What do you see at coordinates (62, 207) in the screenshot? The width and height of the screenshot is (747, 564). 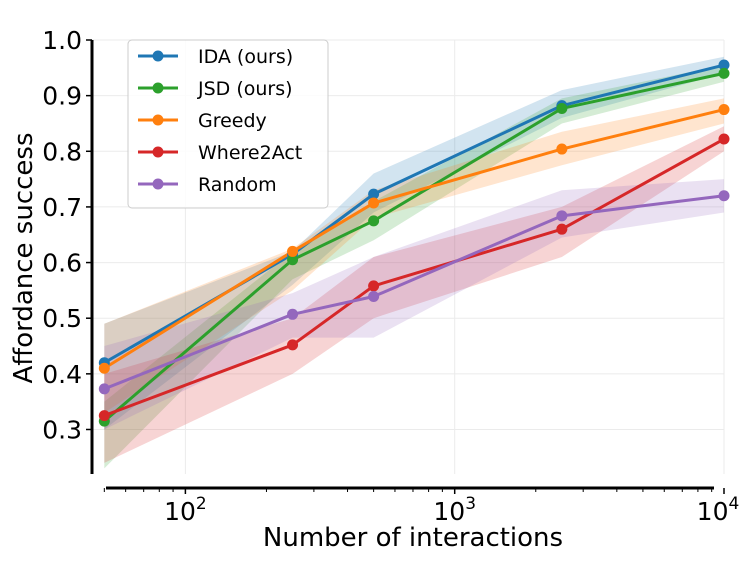 I see `y-tick-label: 0.7` at bounding box center [62, 207].